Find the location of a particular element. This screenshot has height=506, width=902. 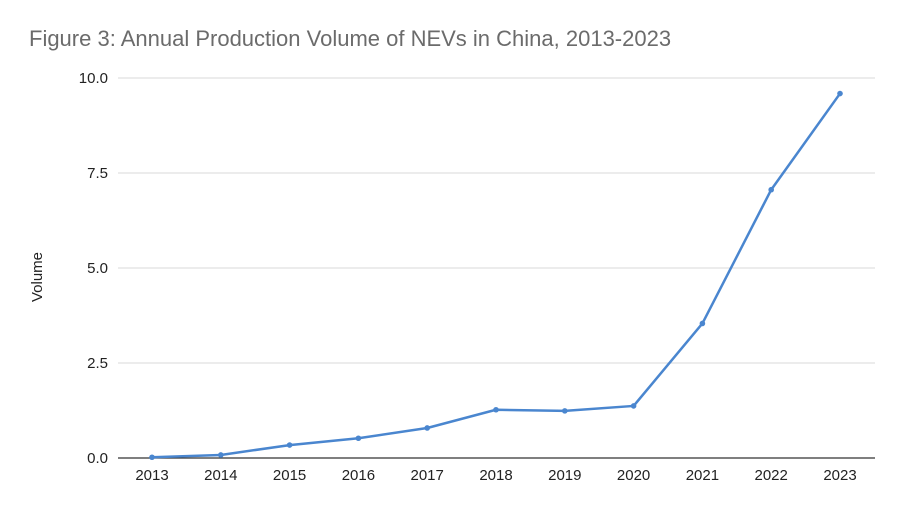

x-tick-label: 2022 is located at coordinates (771, 475).